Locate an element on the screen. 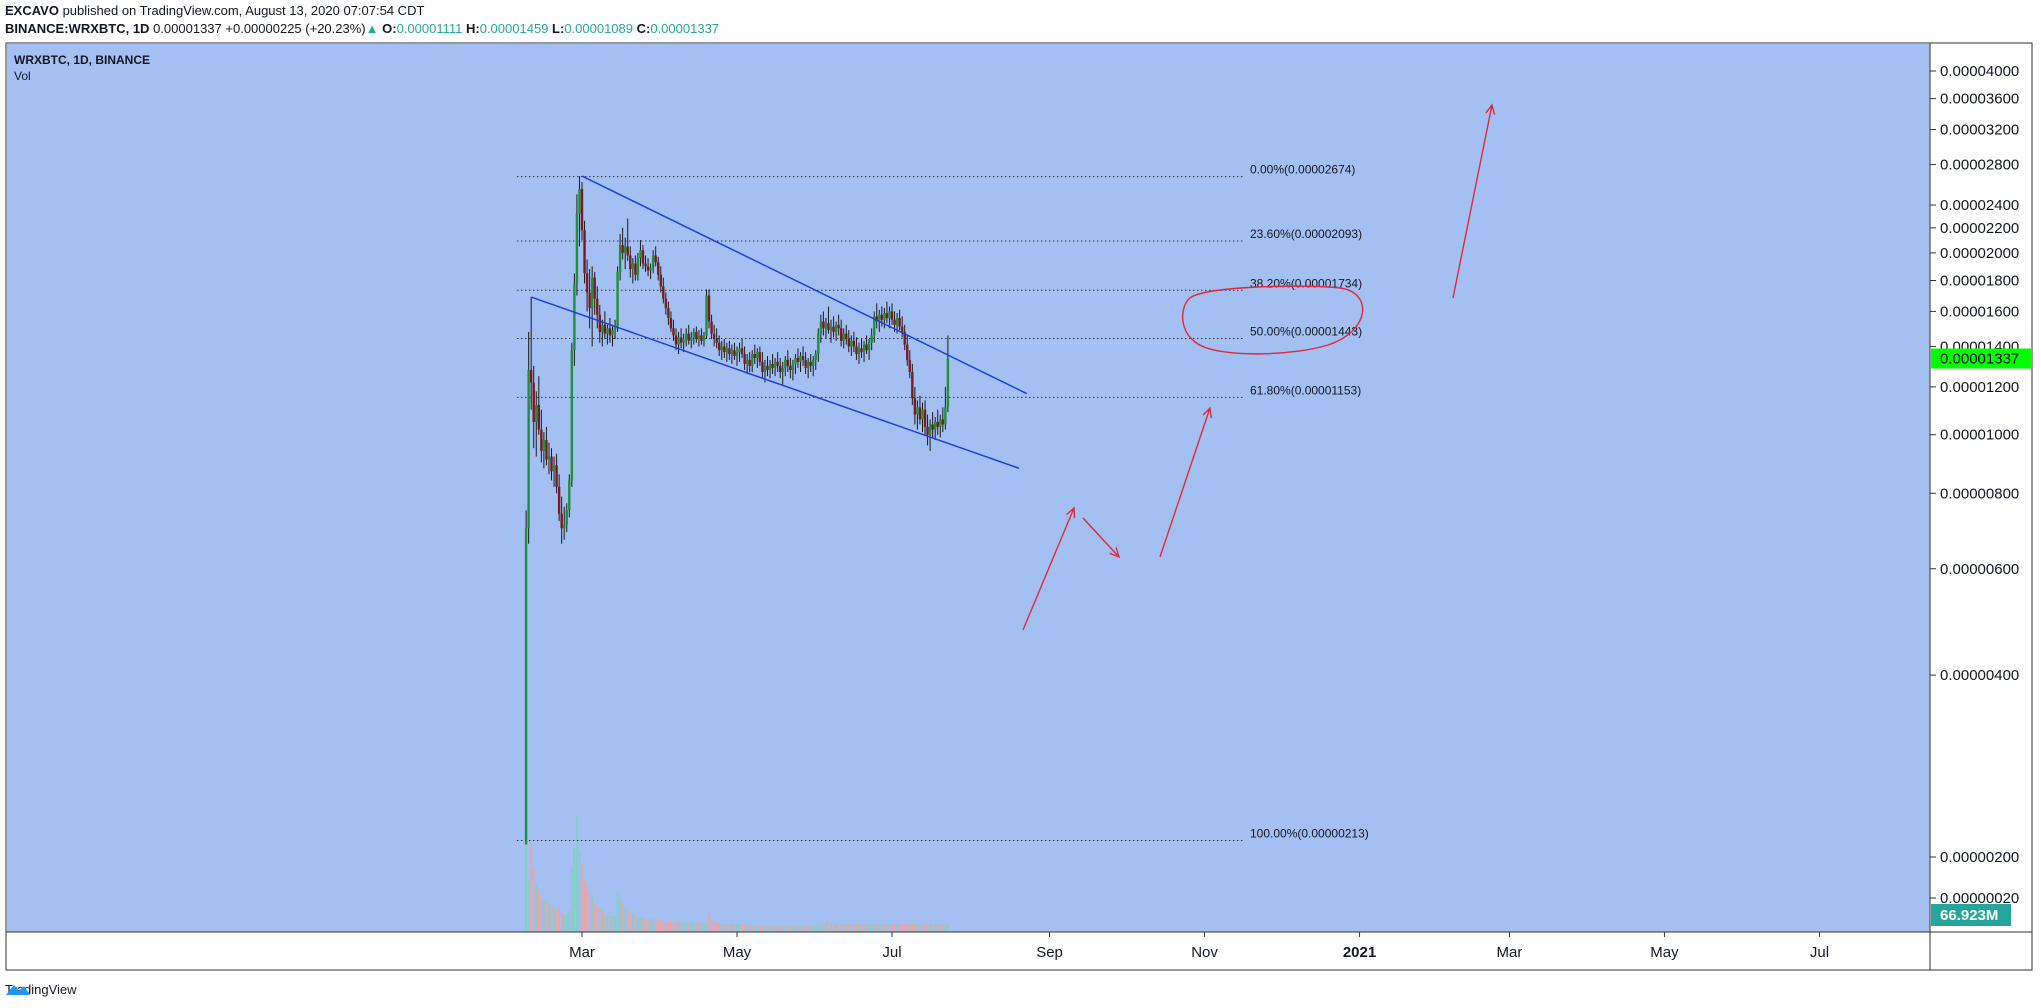 Image resolution: width=2041 pixels, height=1008 pixels. y-tick-label: 0.00002400 is located at coordinates (1979, 205).